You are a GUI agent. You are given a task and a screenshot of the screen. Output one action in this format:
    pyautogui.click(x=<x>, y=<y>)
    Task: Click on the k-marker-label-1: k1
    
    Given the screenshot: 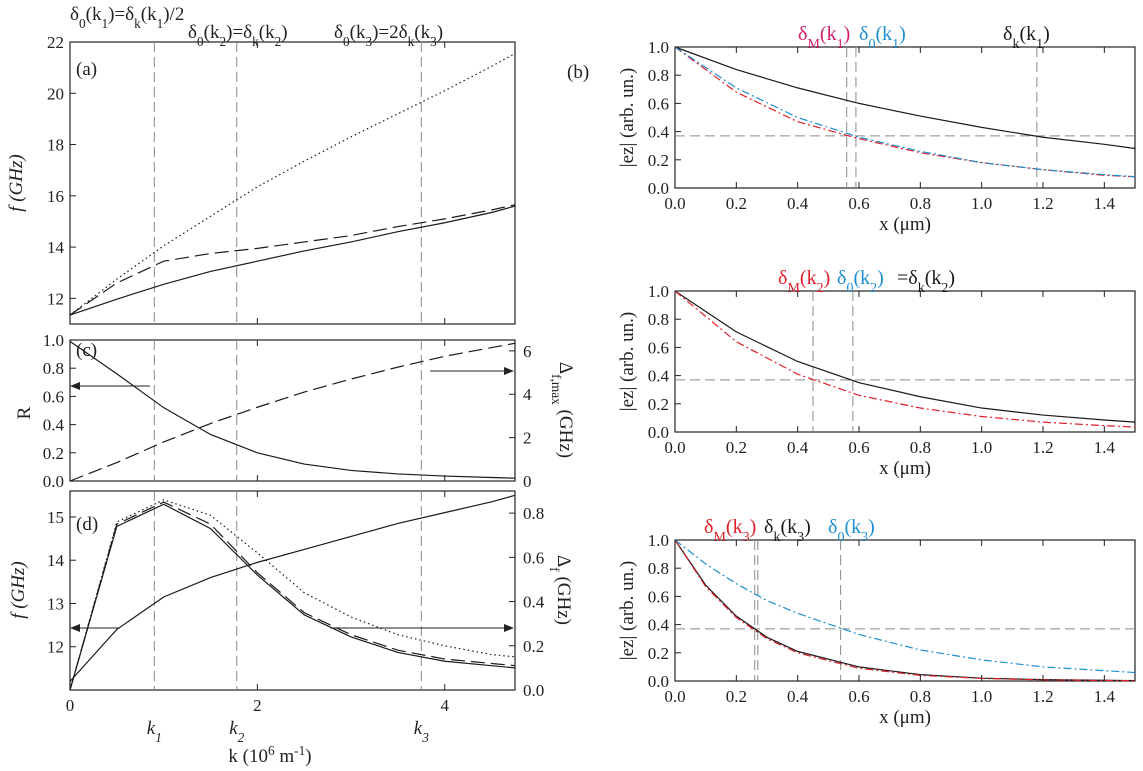 What is the action you would take?
    pyautogui.click(x=154, y=731)
    